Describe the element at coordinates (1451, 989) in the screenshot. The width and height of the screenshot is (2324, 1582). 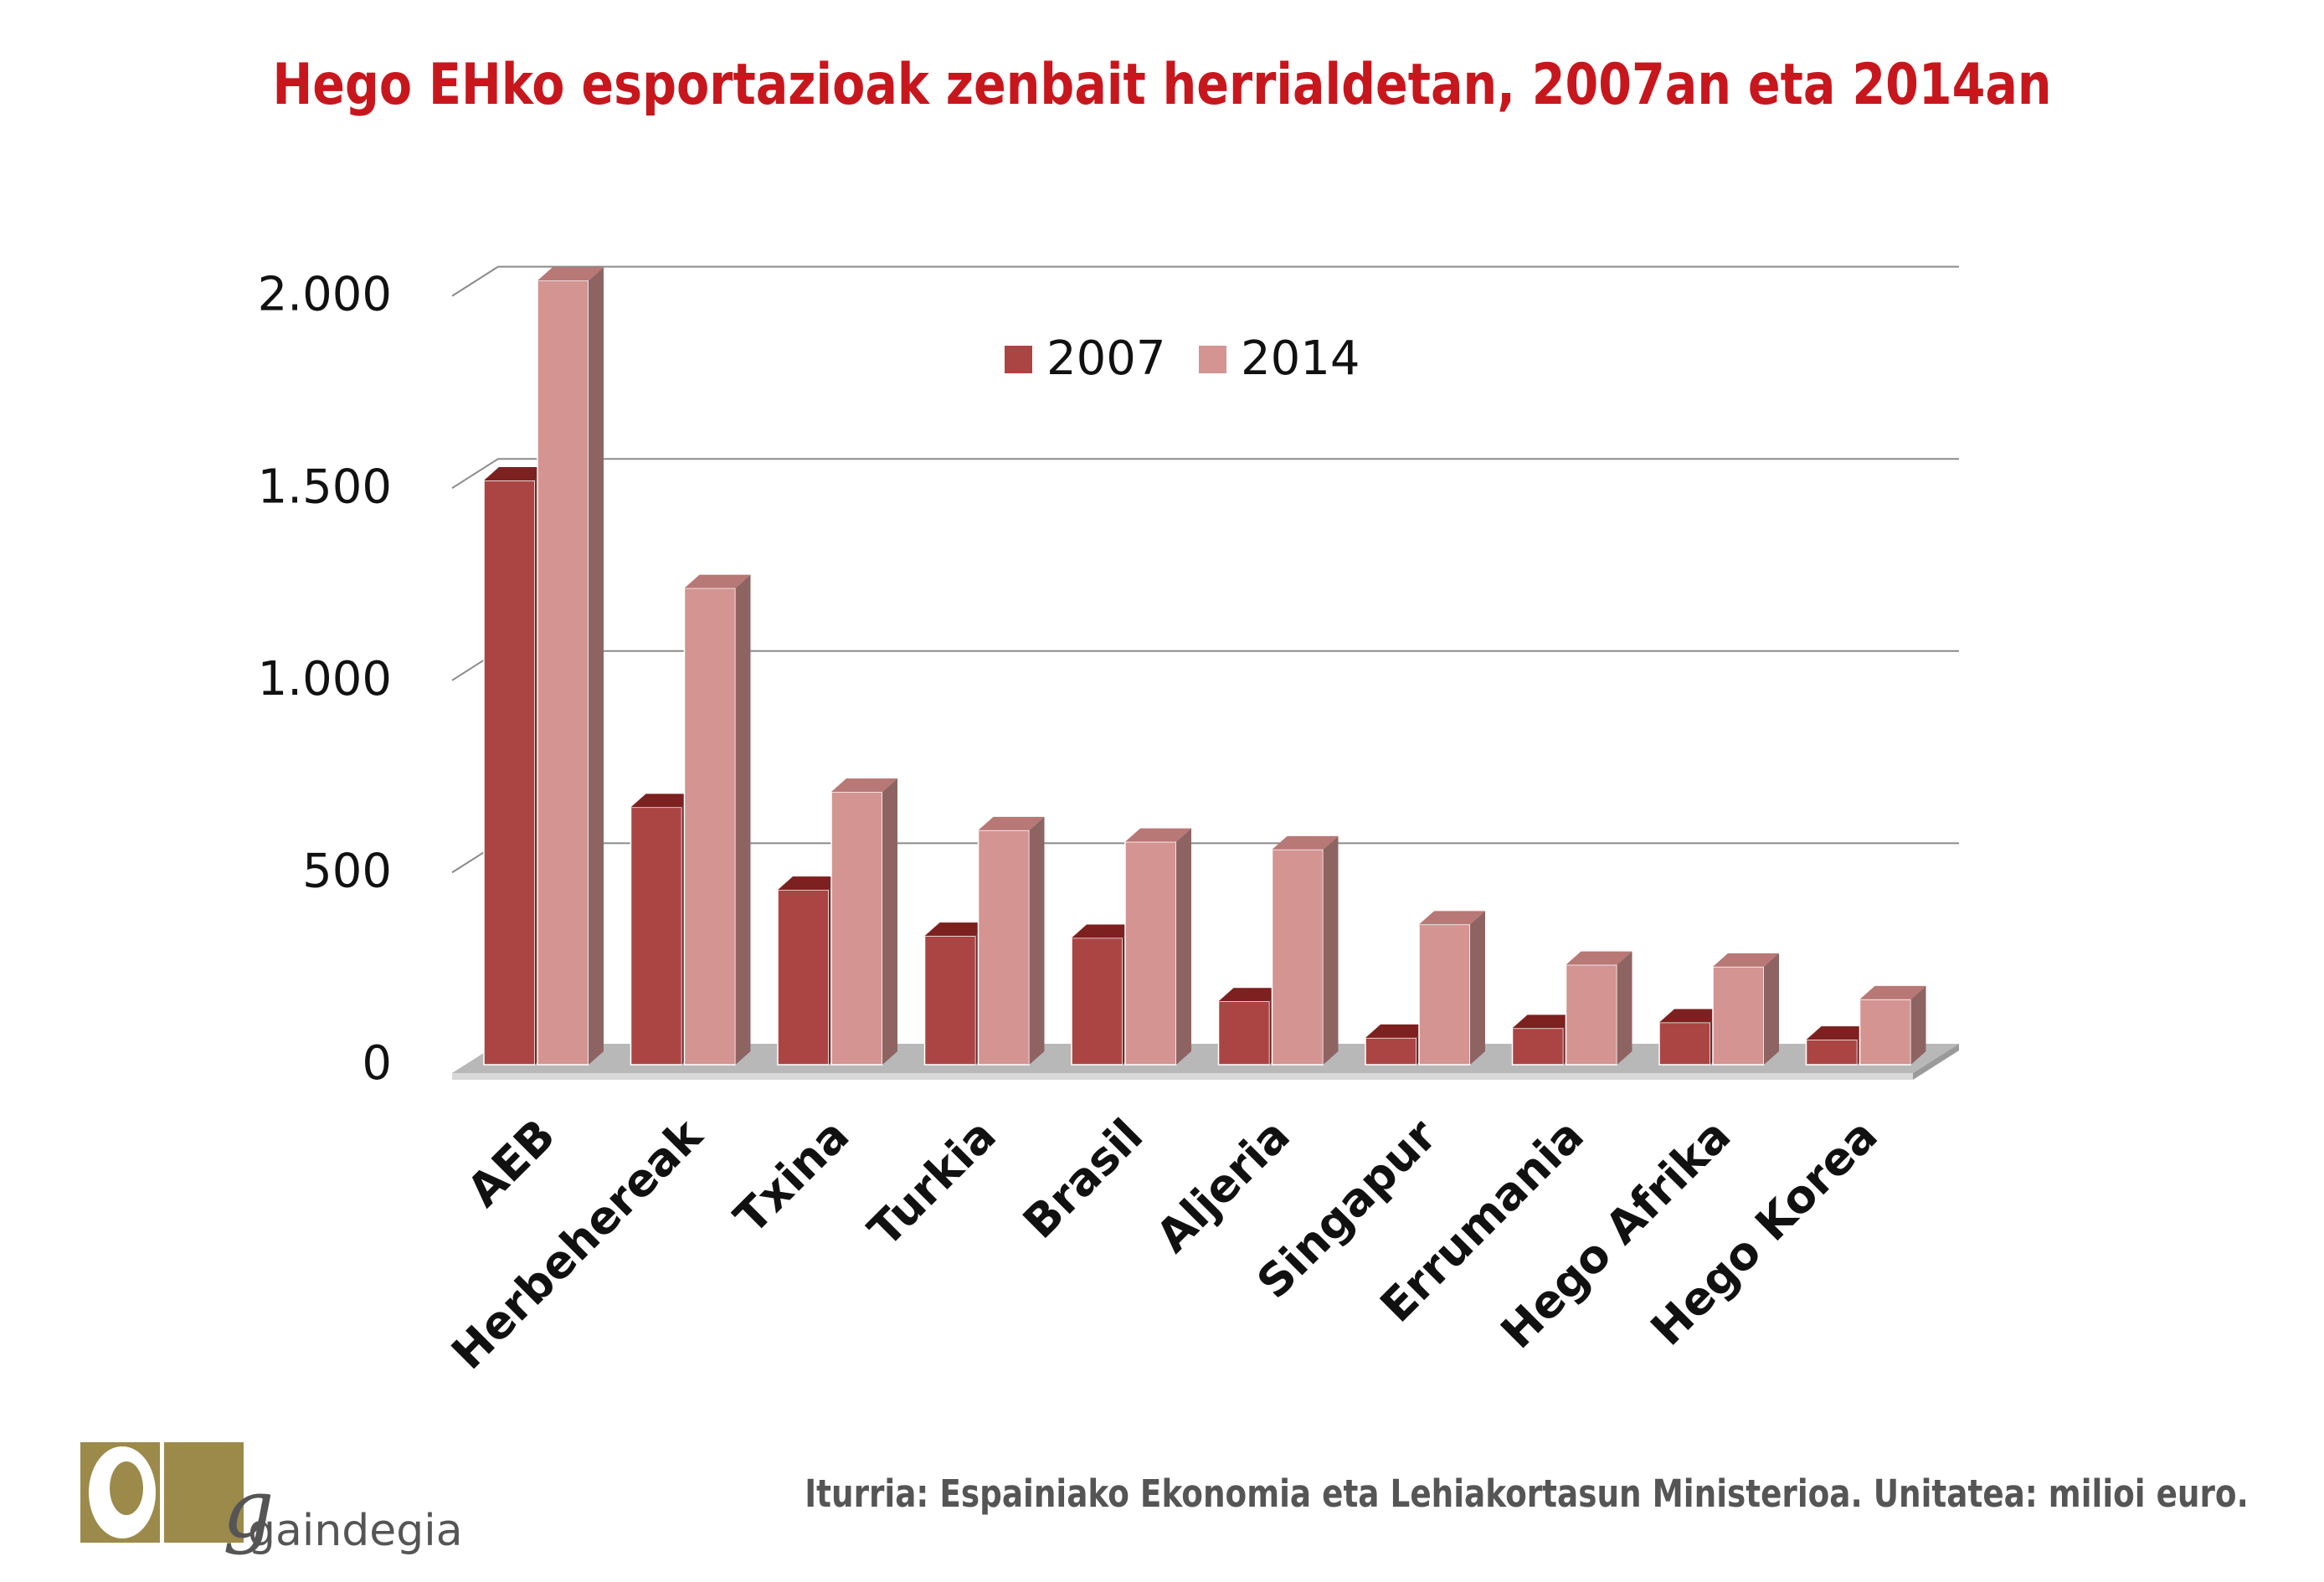
I see `bar-2014-singapur` at that location.